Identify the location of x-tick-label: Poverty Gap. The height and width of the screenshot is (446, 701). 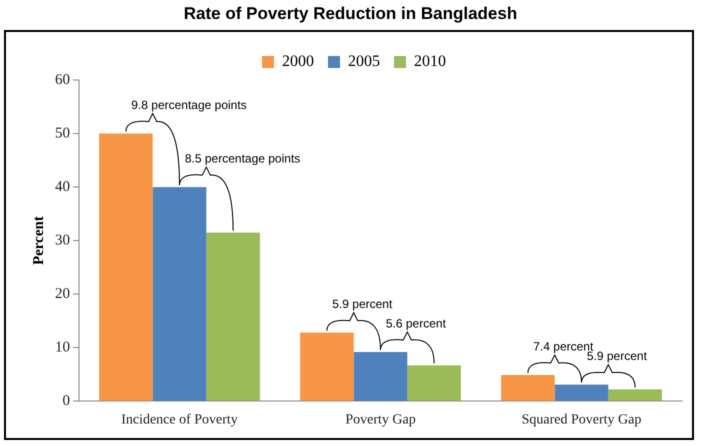
(380, 420).